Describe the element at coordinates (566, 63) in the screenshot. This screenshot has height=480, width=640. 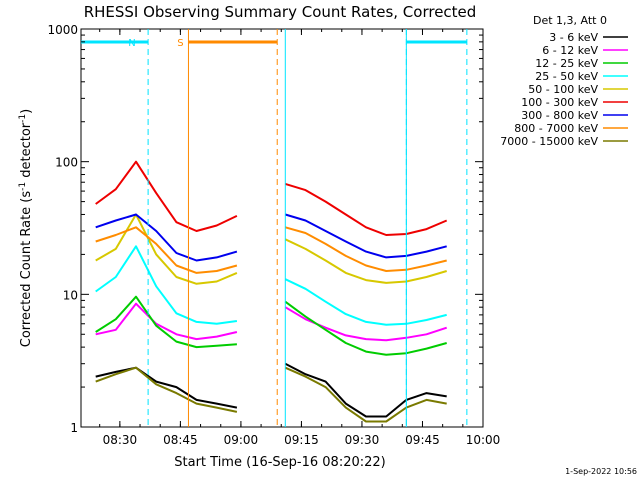
I see `legend-label-3: 12 - 25 keV` at that location.